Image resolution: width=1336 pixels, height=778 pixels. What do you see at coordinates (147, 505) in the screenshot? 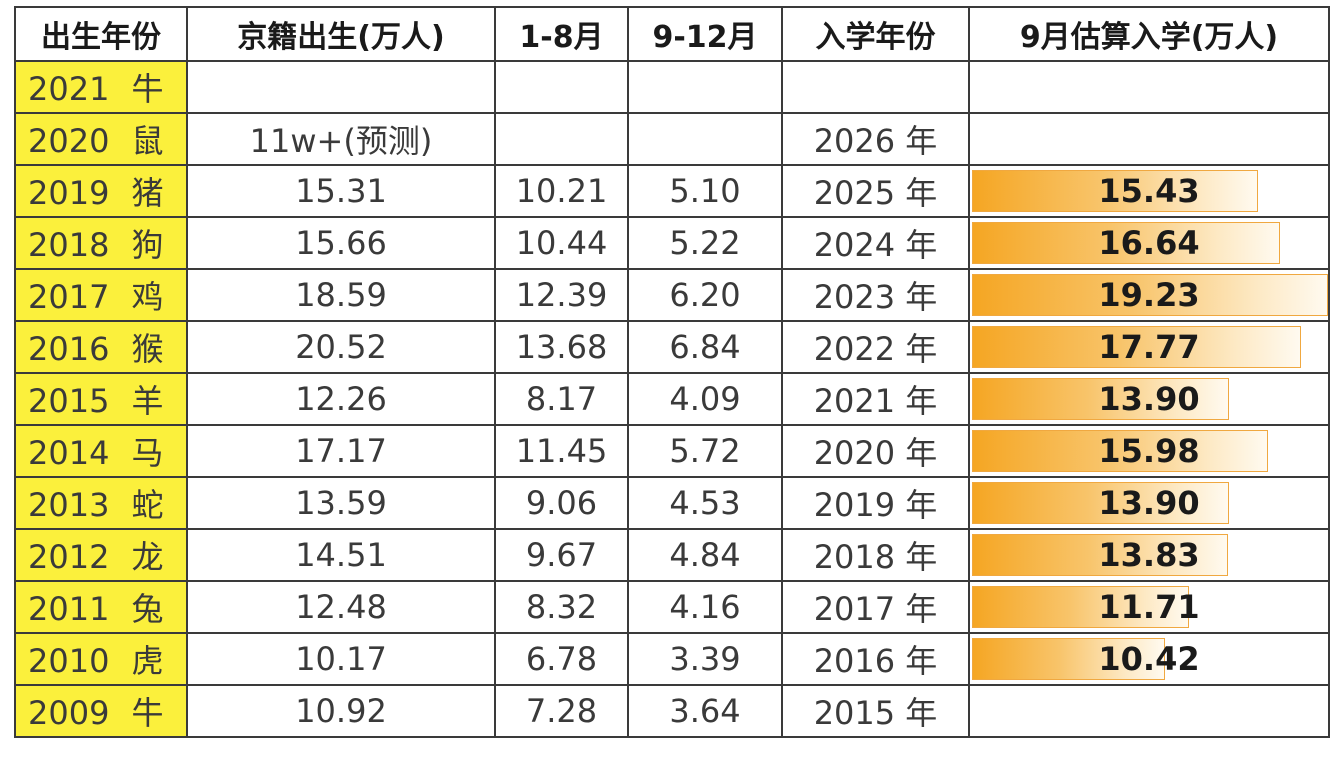
I see `zodiac: 蛇` at bounding box center [147, 505].